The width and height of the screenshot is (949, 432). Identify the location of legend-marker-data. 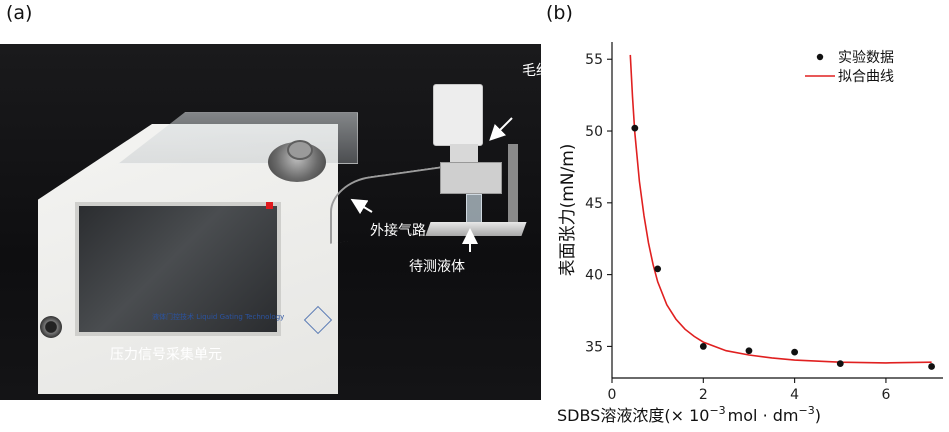
(820, 57).